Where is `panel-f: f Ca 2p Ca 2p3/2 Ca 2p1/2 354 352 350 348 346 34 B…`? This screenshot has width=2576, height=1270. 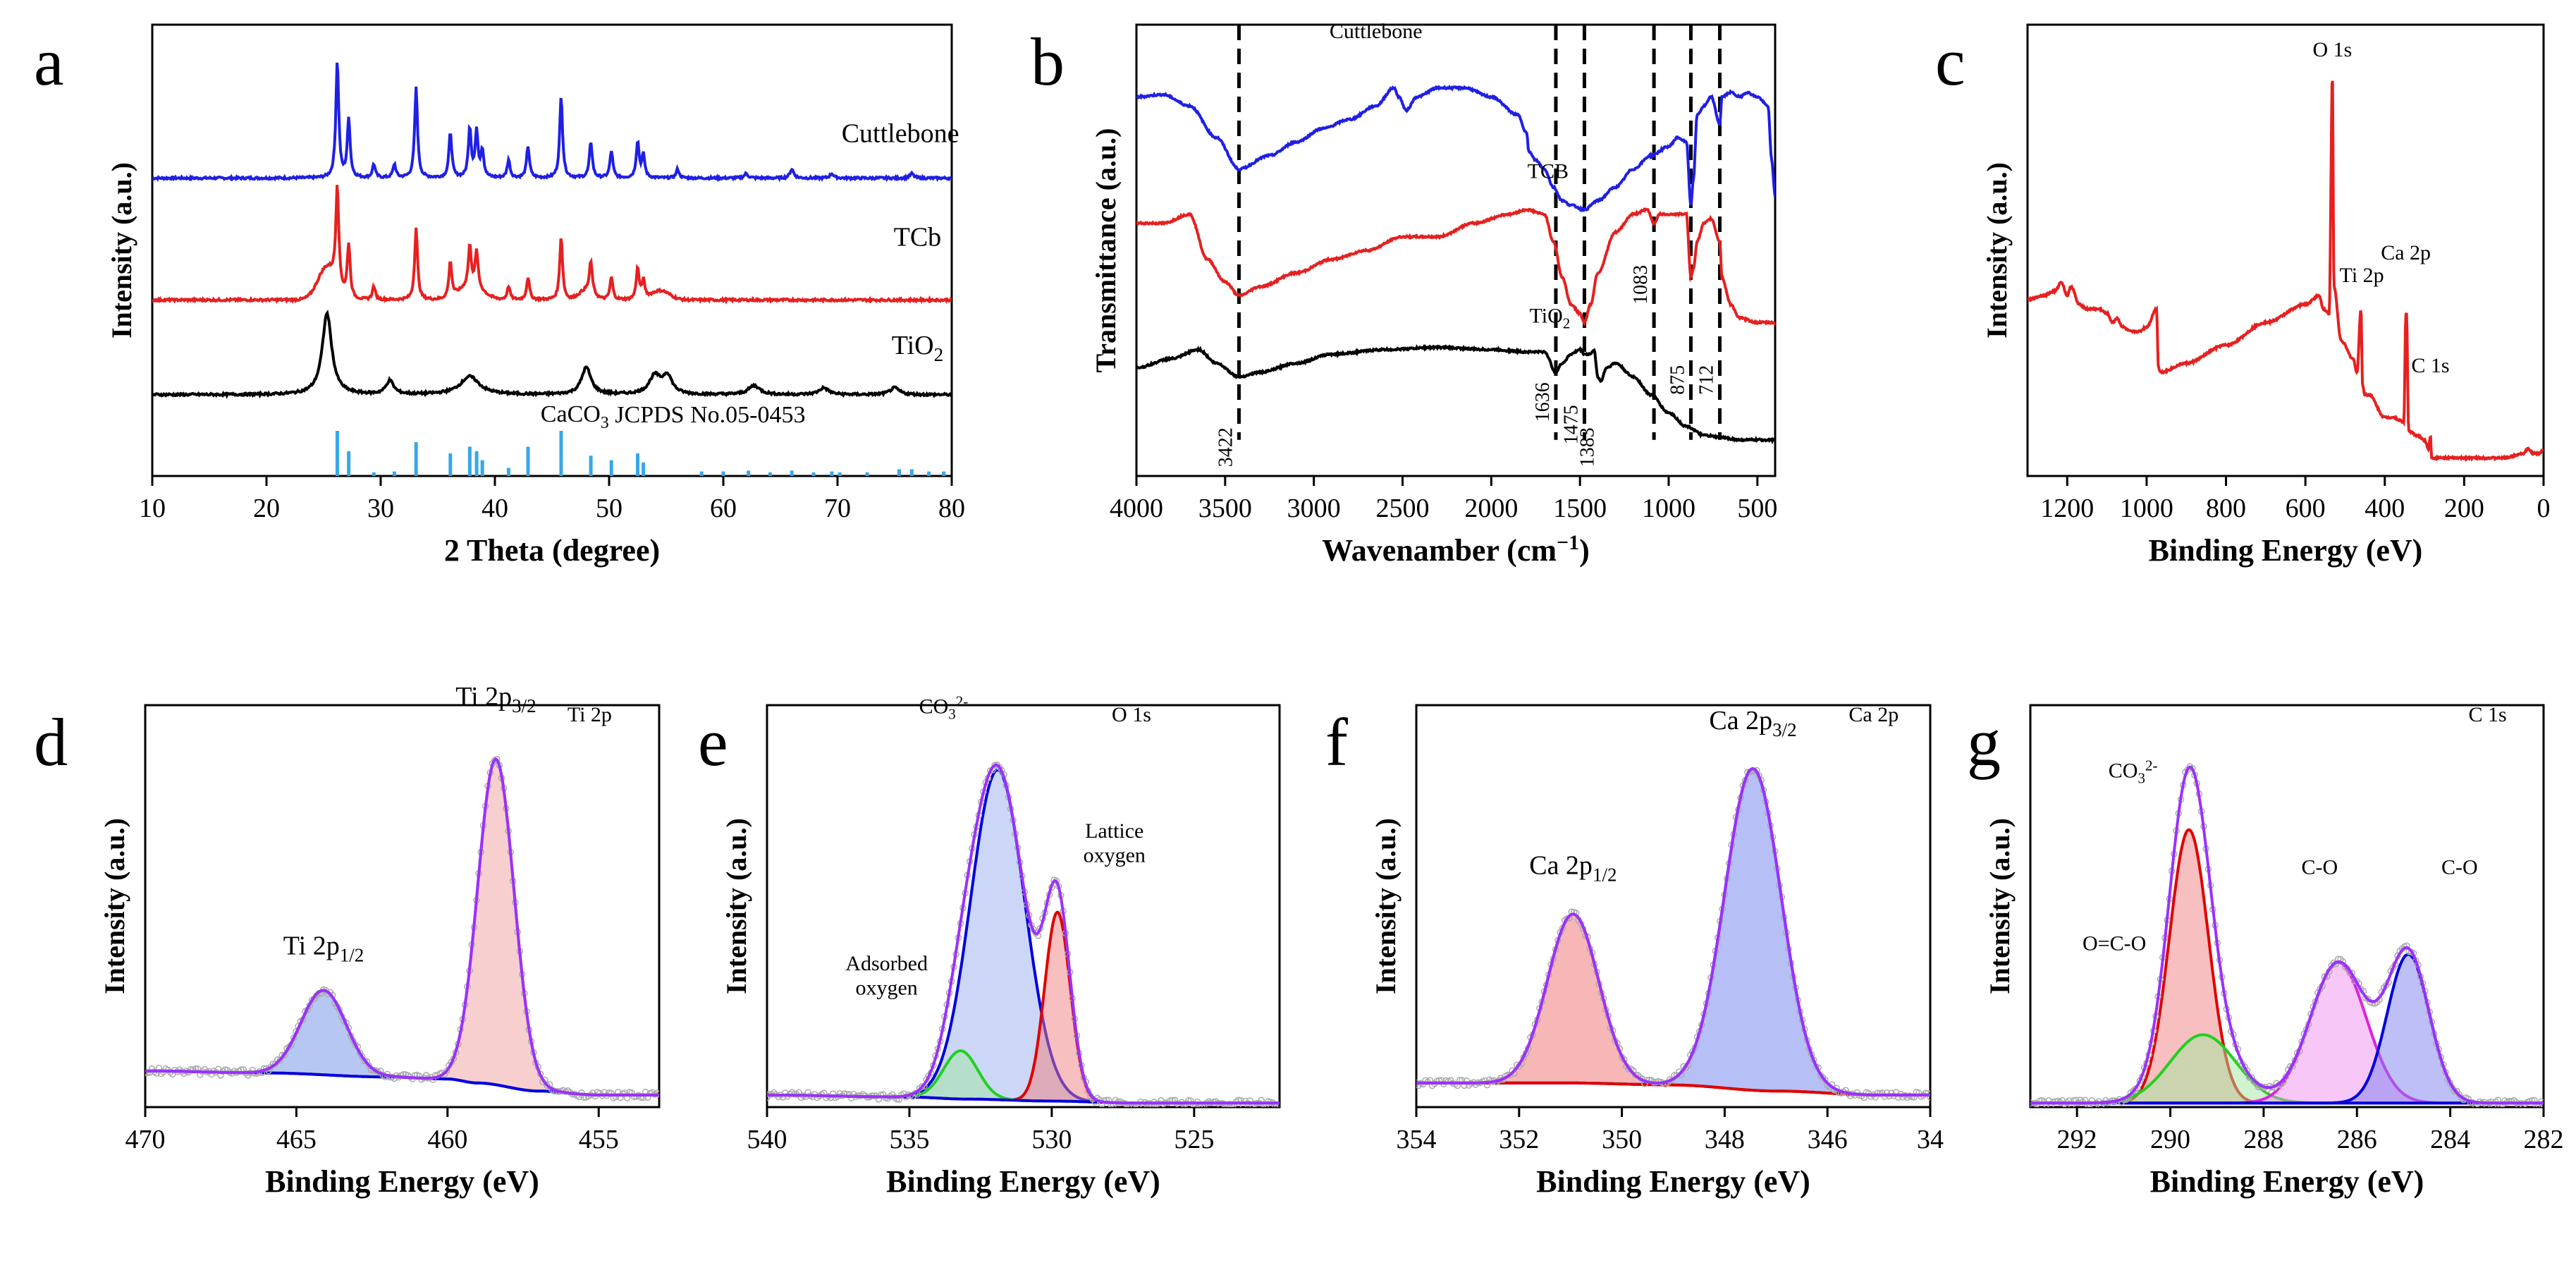
panel-f: f Ca 2p Ca 2p3/2 Ca 2p1/2 354 352 350 348 346 34 B… is located at coordinates (1634, 951).